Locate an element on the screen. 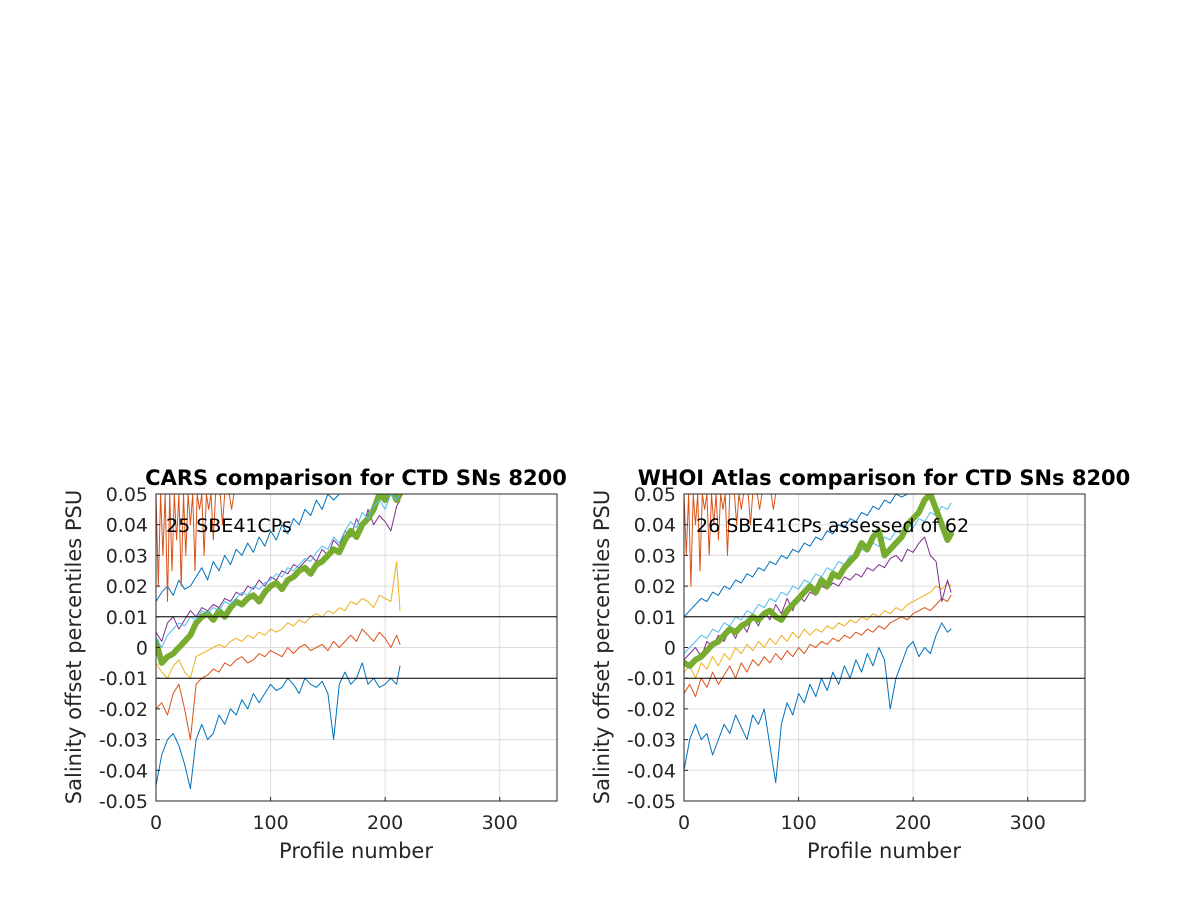 The width and height of the screenshot is (1200, 900). chart-title: WHOI Atlas comparison for CTD SNs 8200 is located at coordinates (884, 478).